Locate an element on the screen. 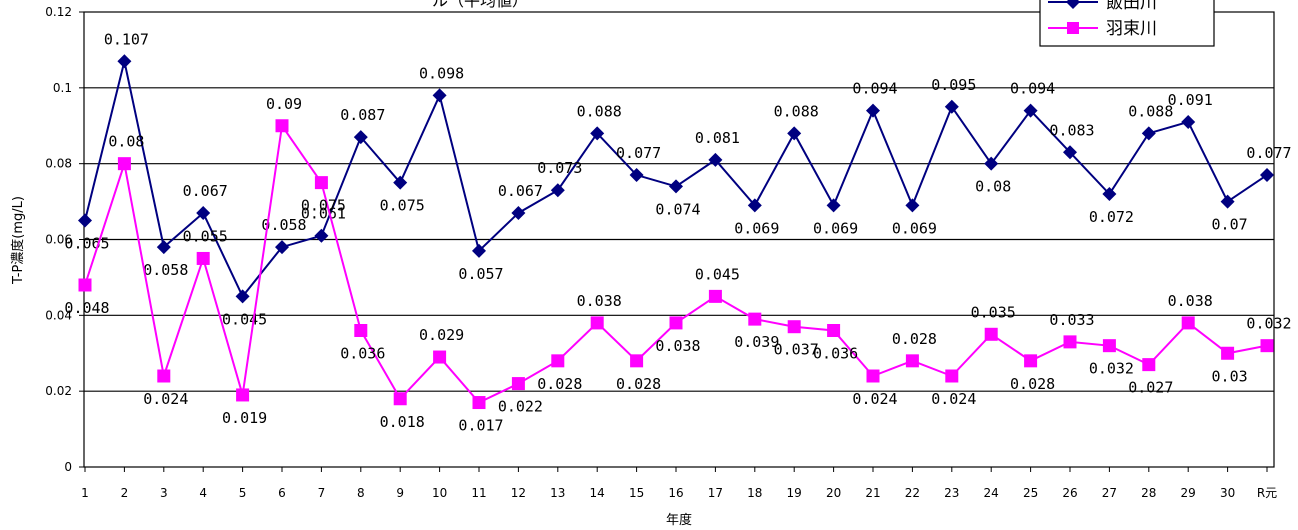 This screenshot has height=530, width=1298. y-tick-label: 0.06 is located at coordinates (58, 240).